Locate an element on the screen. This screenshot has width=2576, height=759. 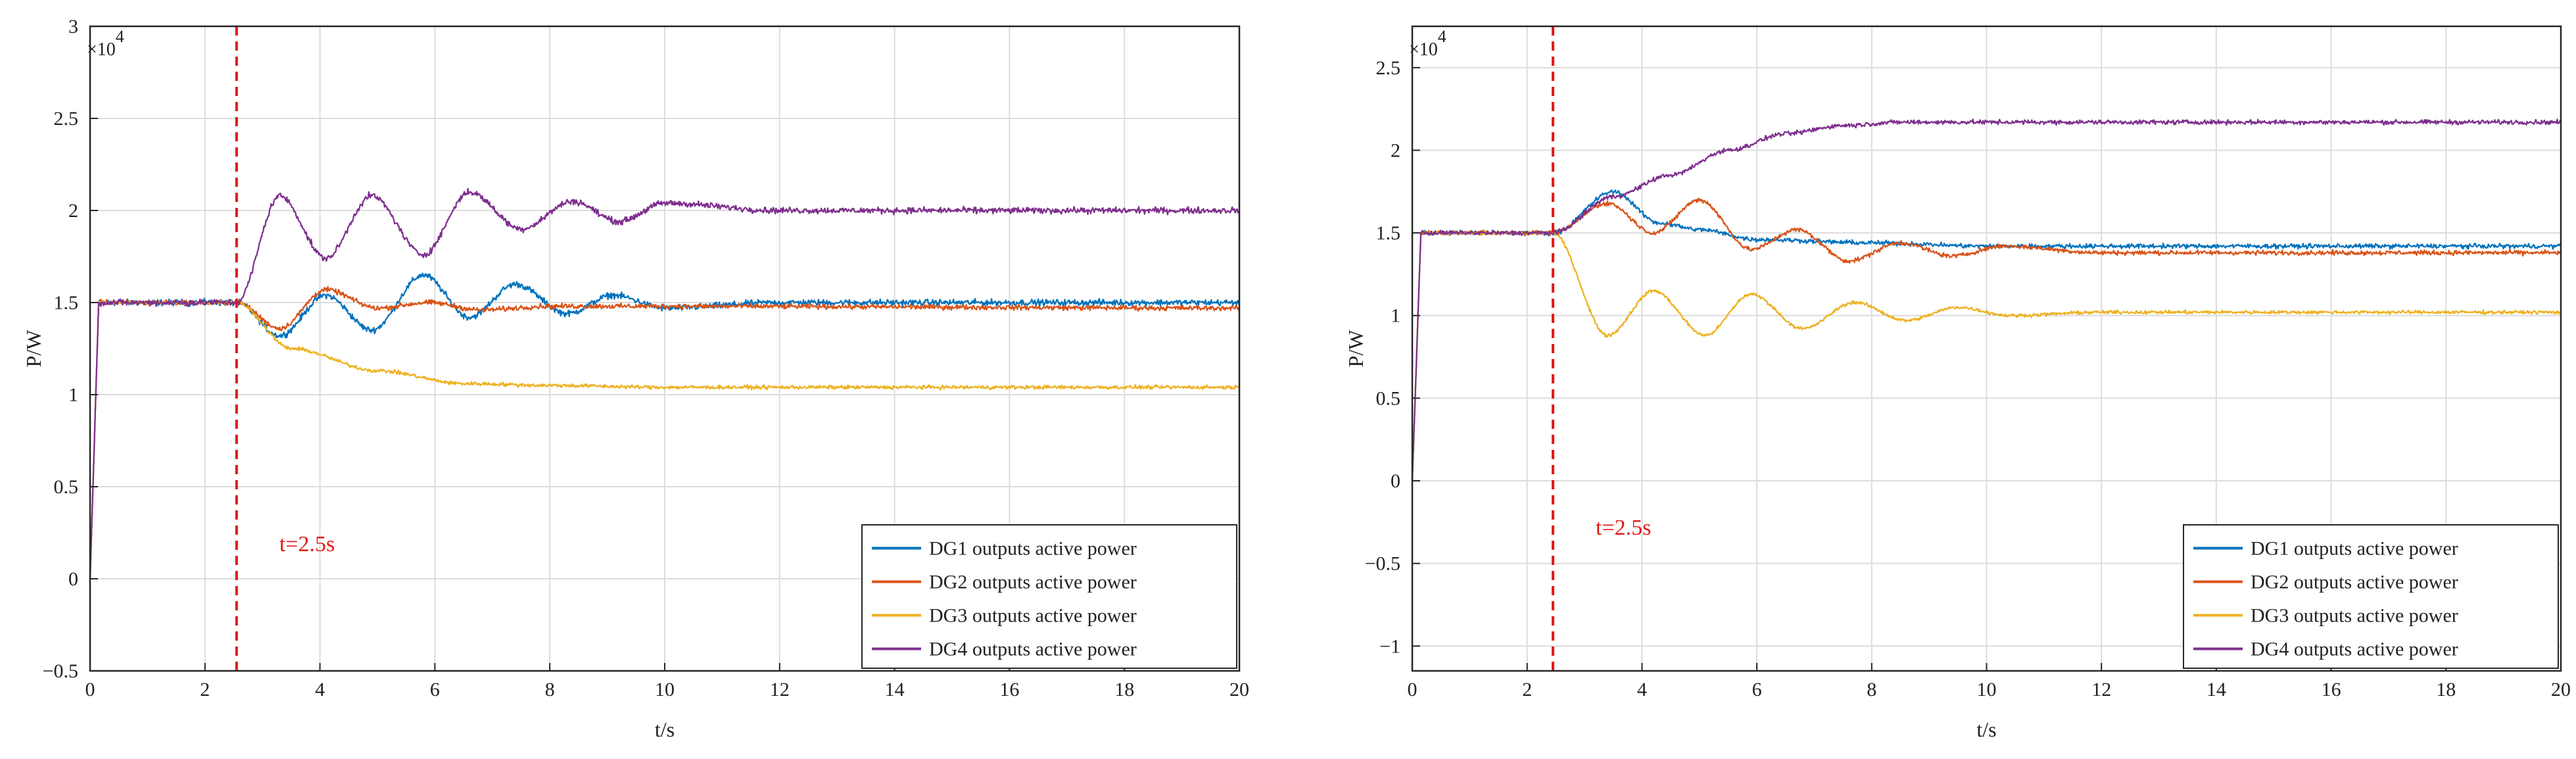
y-tick-label: −1 is located at coordinates (1390, 646).